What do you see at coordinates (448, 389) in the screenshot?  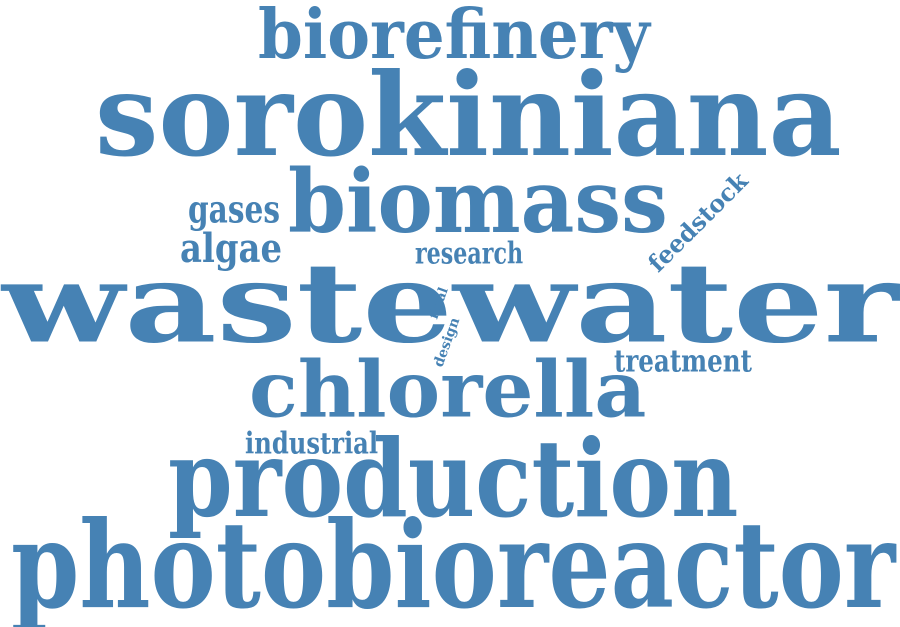 I see `word-chlorella: chlorella` at bounding box center [448, 389].